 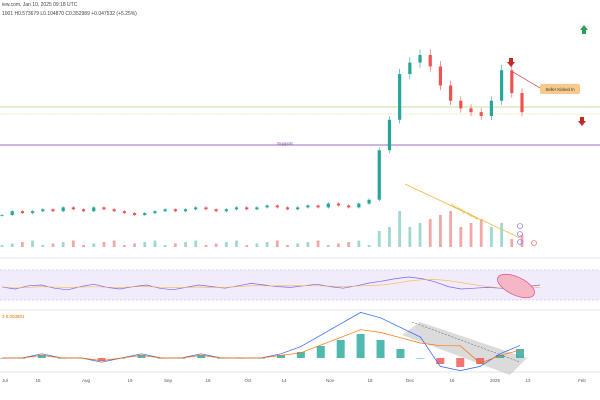 What do you see at coordinates (38, 380) in the screenshot?
I see `x-tick-label: 15` at bounding box center [38, 380].